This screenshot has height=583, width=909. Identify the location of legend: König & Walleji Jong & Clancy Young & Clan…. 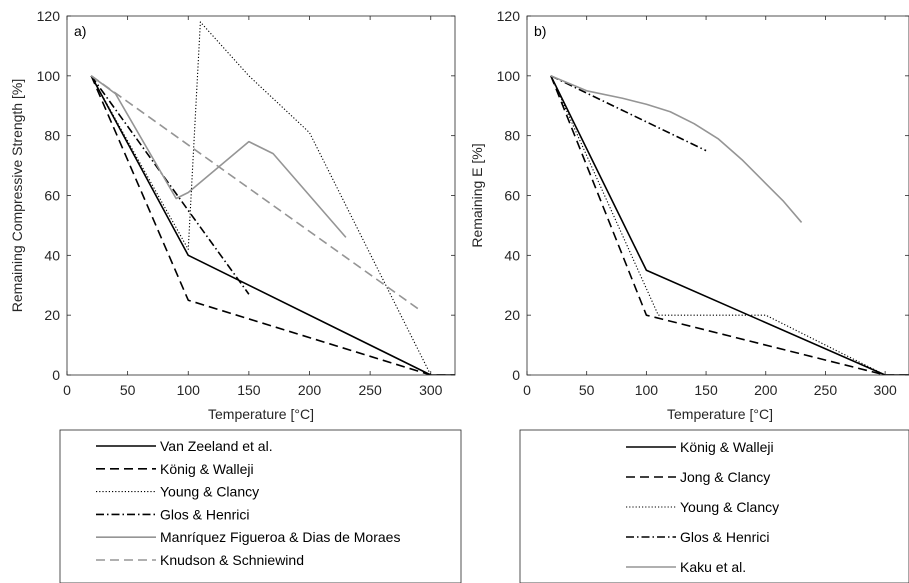
(714, 506).